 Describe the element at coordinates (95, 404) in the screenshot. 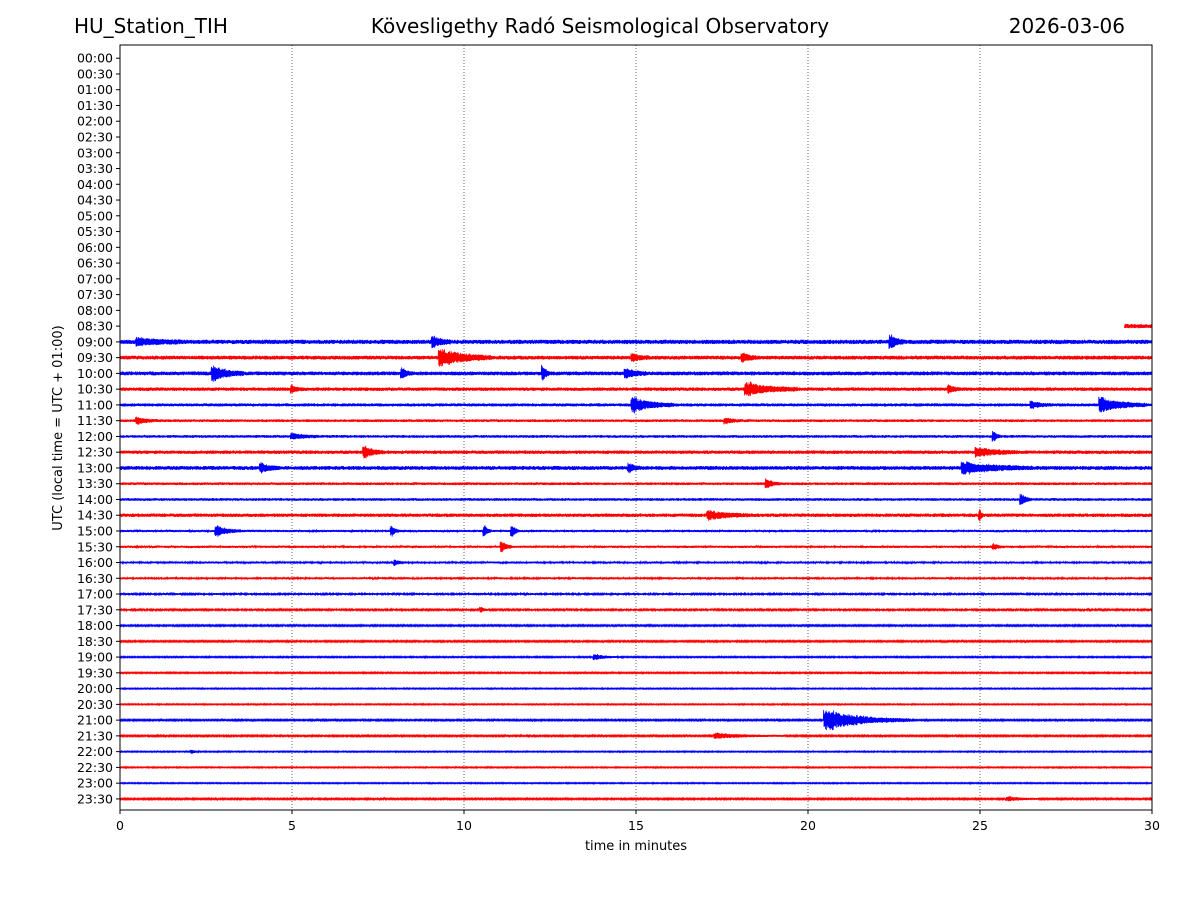

I see `y-tick-label: 11:00` at that location.